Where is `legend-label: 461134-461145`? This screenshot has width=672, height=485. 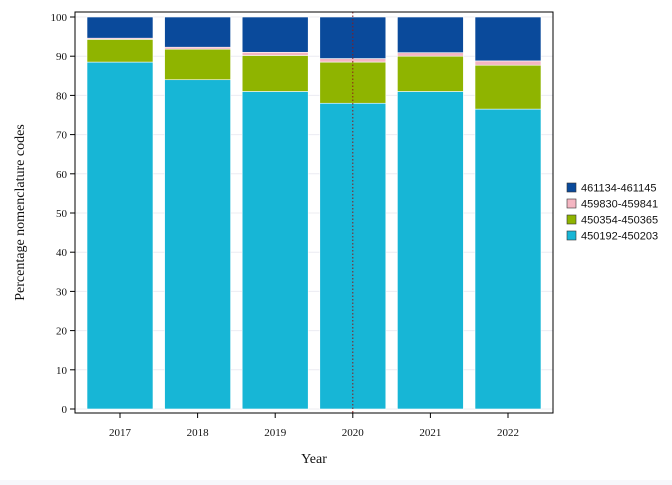 legend-label: 461134-461145 is located at coordinates (618, 189).